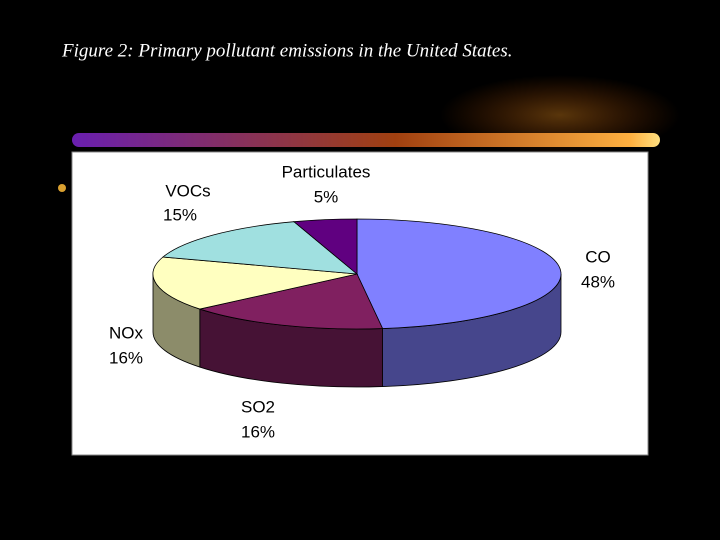 Image resolution: width=720 pixels, height=540 pixels. What do you see at coordinates (180, 214) in the screenshot?
I see `slice-value-label: 15%` at bounding box center [180, 214].